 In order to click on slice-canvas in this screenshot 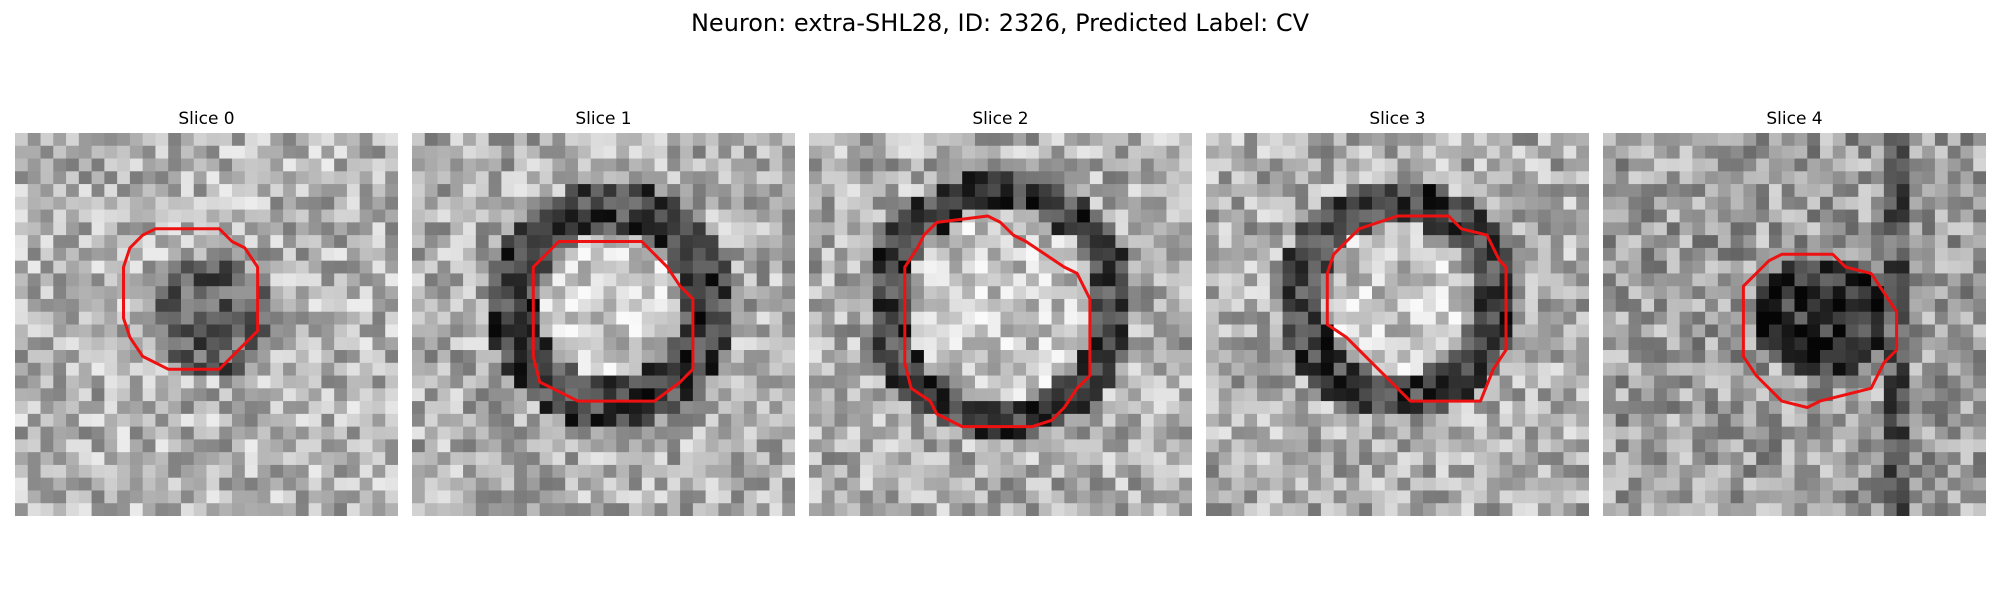, I will do `click(1794, 324)`.